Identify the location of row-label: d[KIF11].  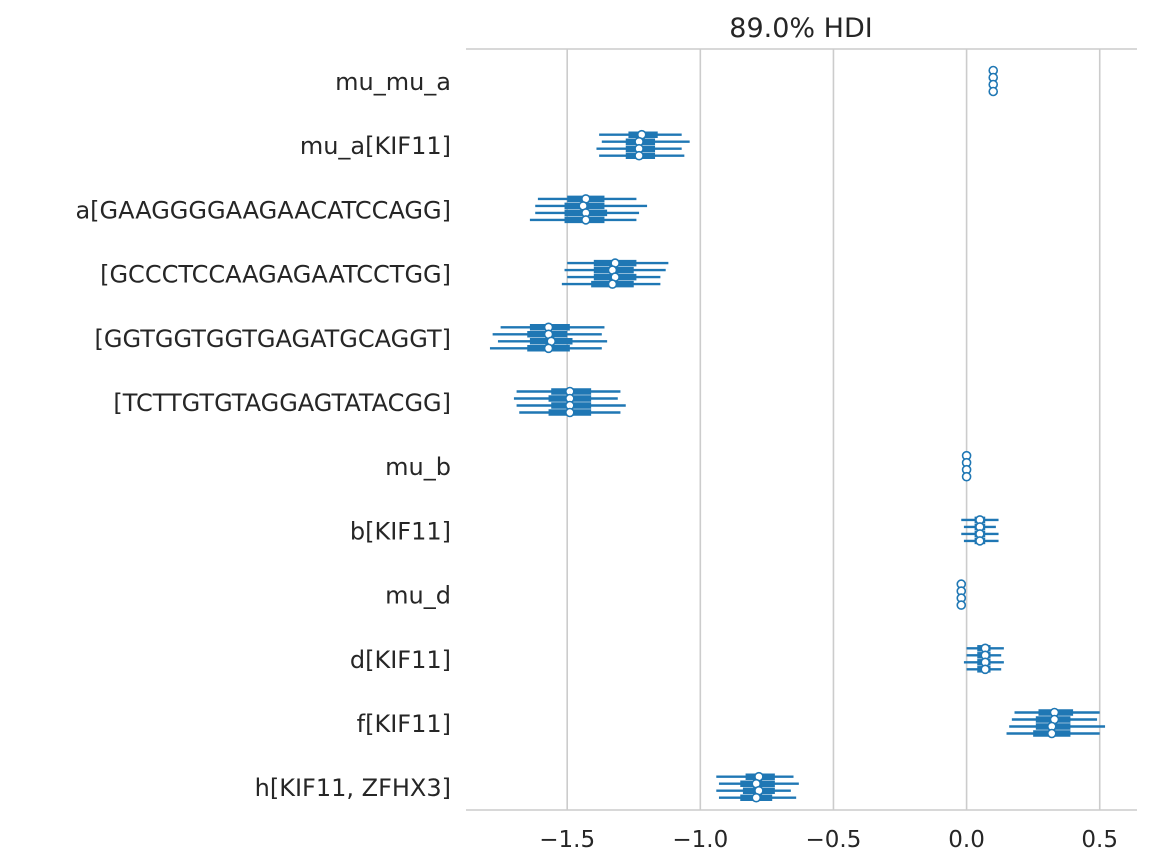
(400, 660).